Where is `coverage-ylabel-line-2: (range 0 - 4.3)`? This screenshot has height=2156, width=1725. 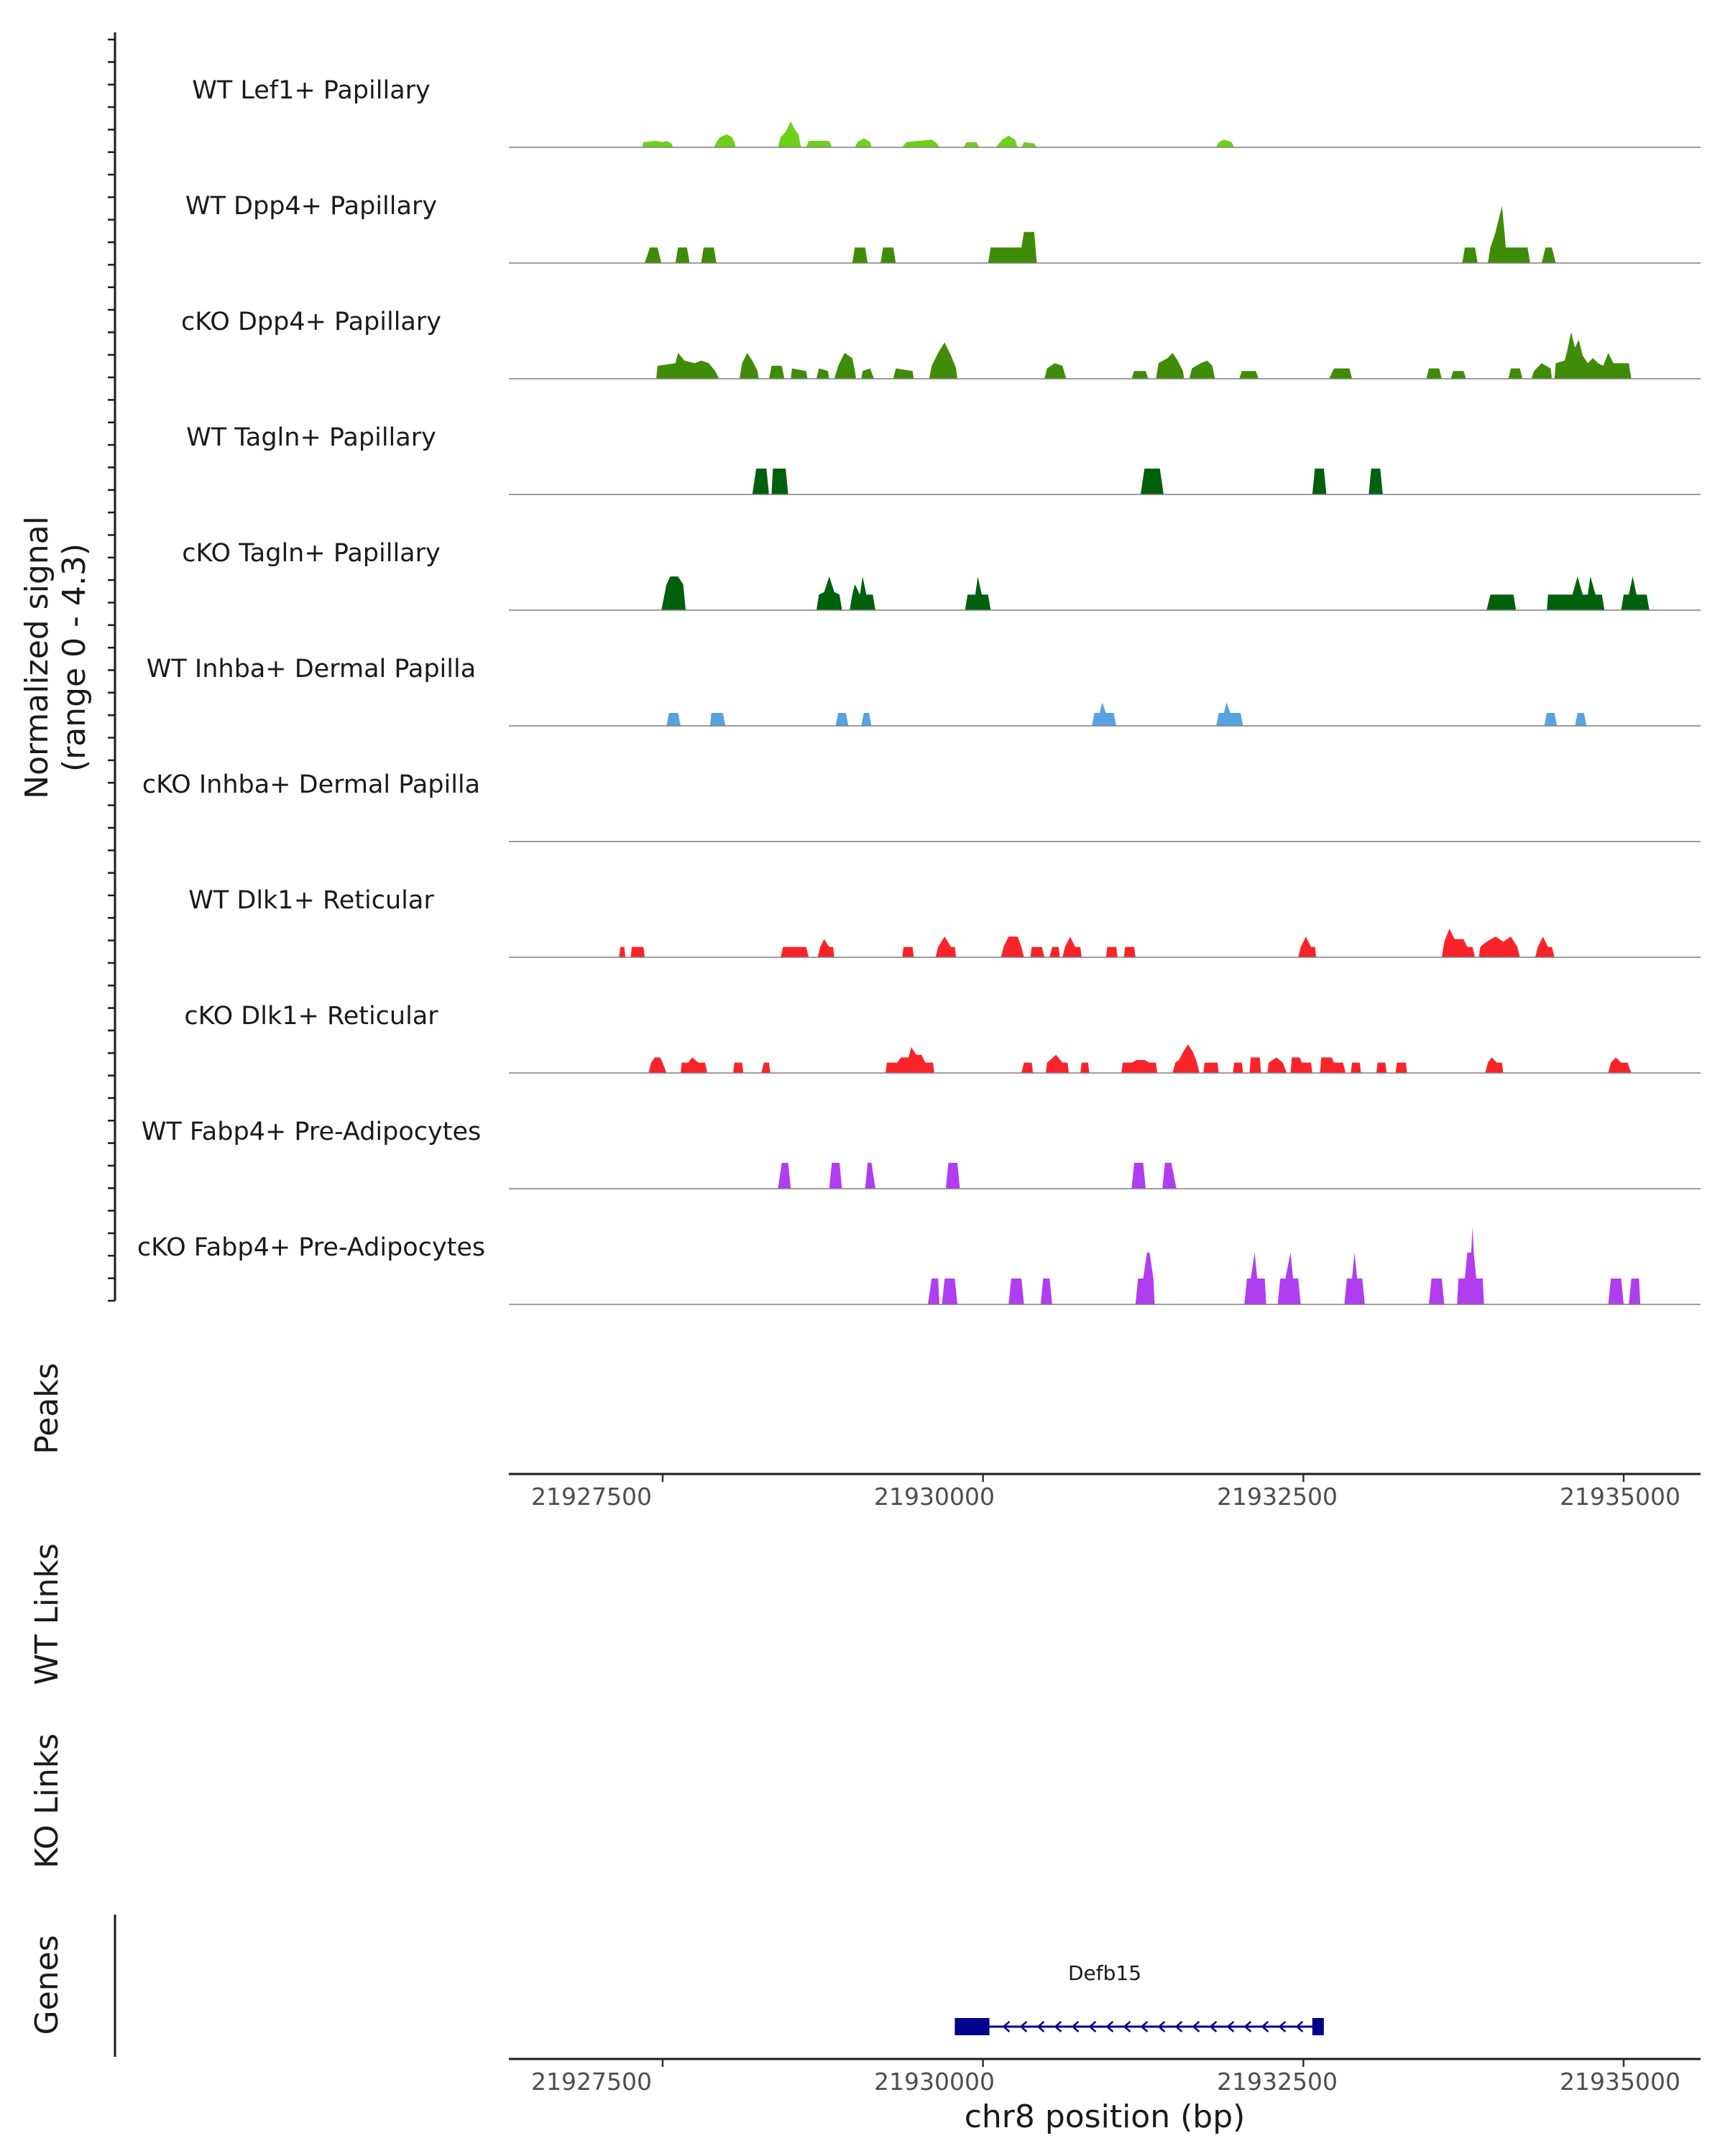
coverage-ylabel-line-2: (range 0 - 4.3) is located at coordinates (74, 658).